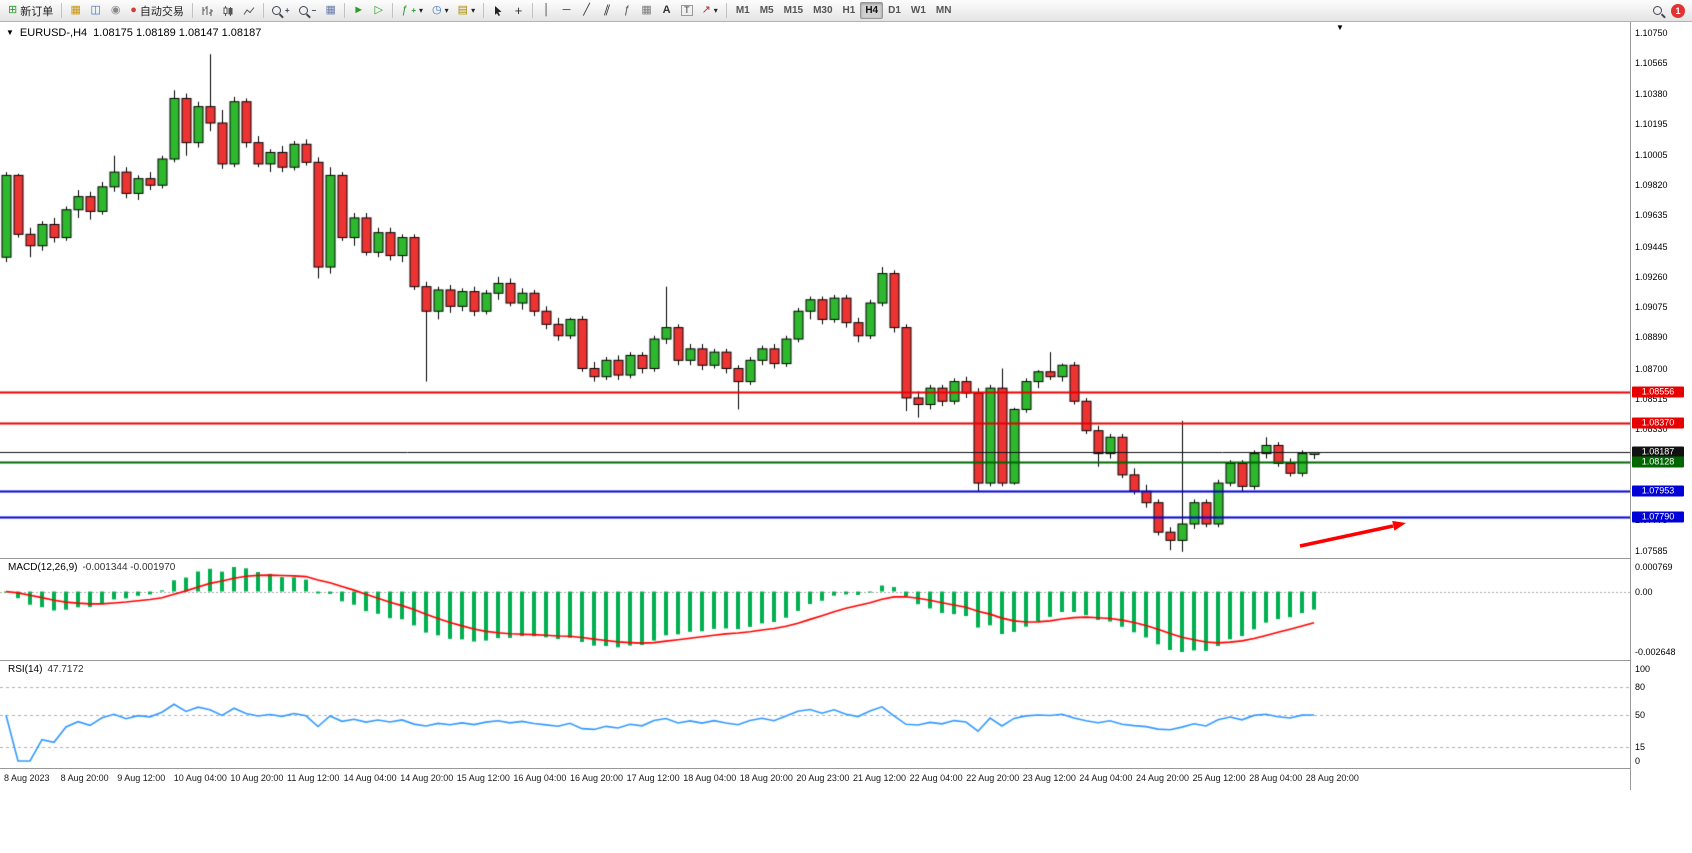 The image size is (1692, 853). Describe the element at coordinates (43, 567) in the screenshot. I see `macd-name: MACD(12,26,9)` at that location.